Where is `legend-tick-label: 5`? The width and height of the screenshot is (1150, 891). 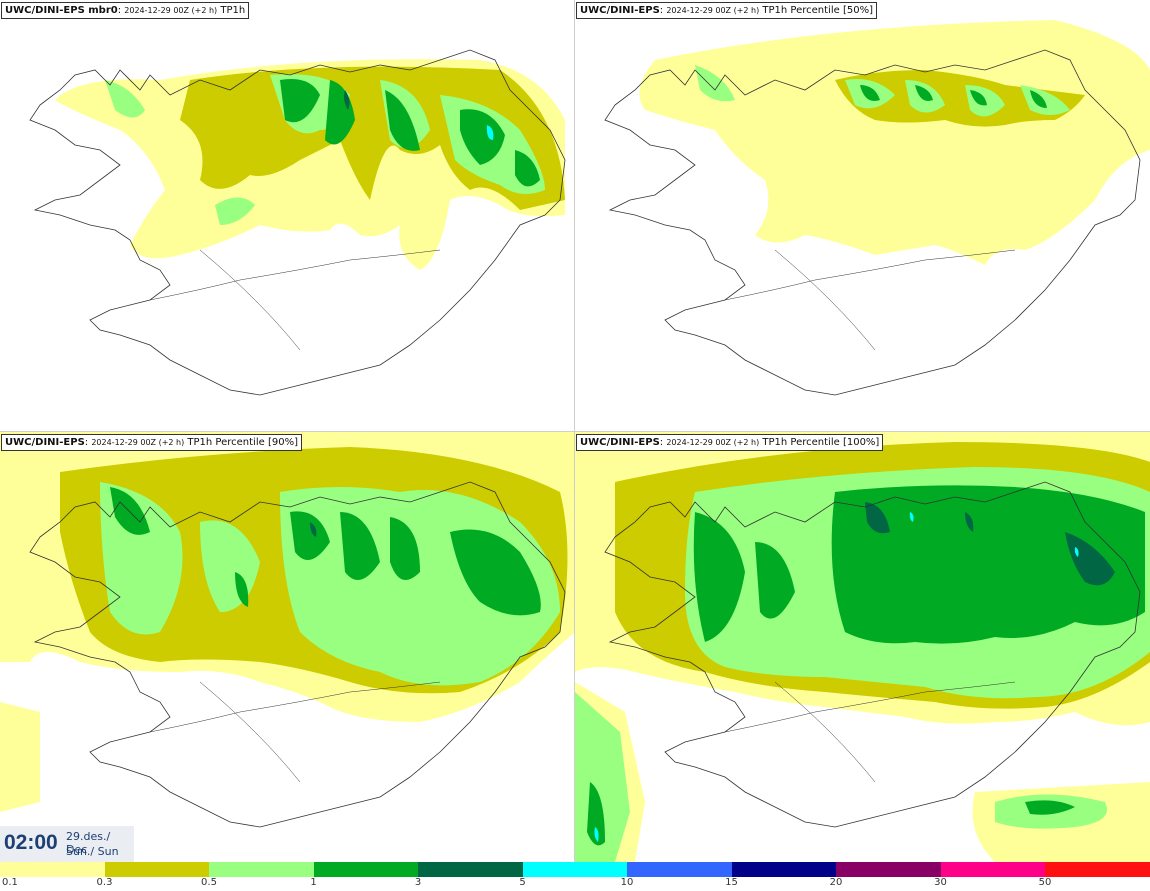
legend-tick-label: 5 is located at coordinates (522, 882).